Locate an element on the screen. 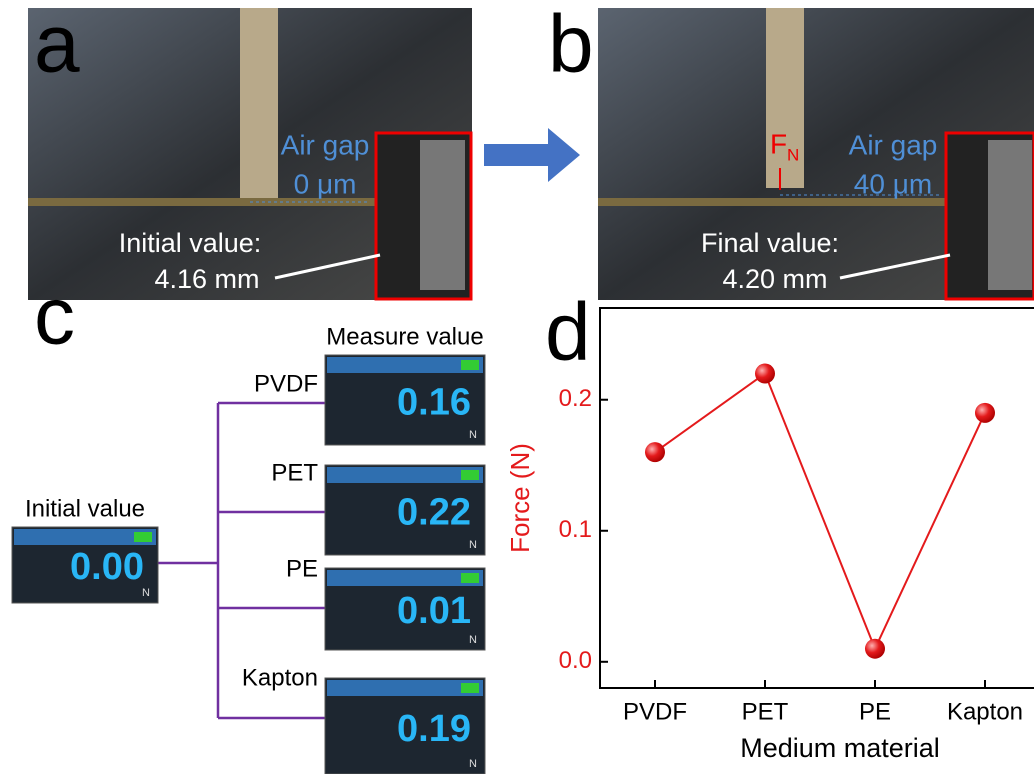  x-axis-label: Medium material is located at coordinates (840, 748).